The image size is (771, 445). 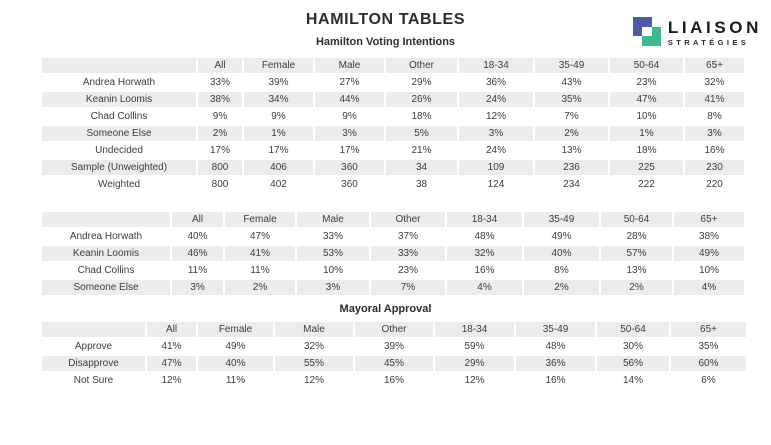 What do you see at coordinates (636, 236) in the screenshot?
I see `table-cell: 28%` at bounding box center [636, 236].